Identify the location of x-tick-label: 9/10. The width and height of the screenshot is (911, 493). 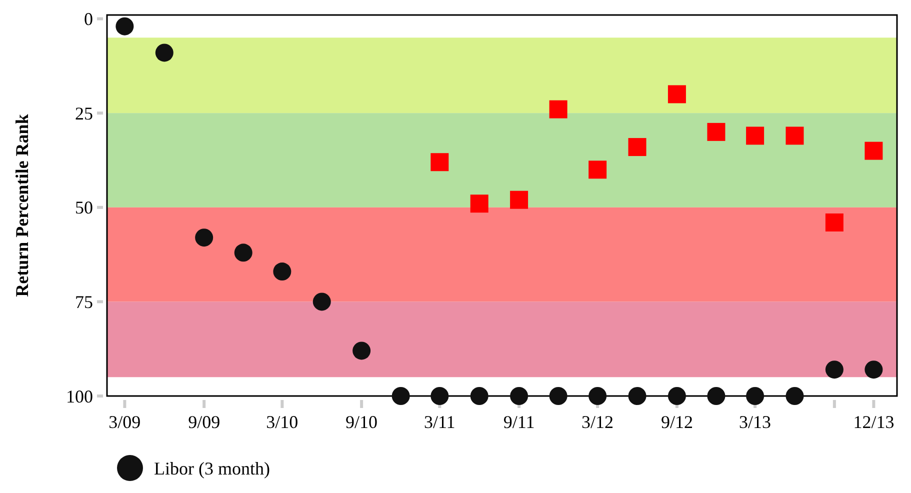
(362, 422).